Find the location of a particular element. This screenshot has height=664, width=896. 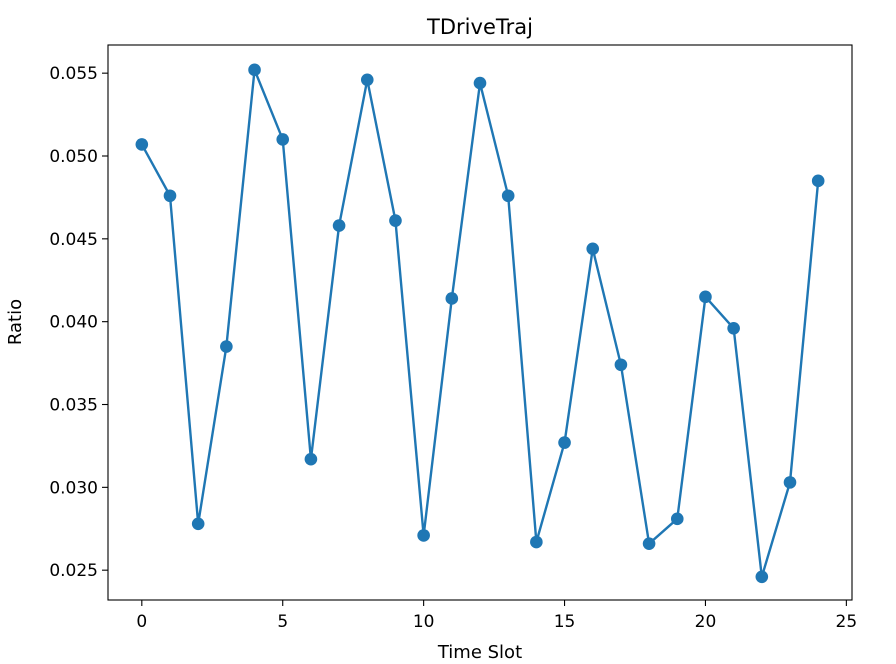

chart-title: TDriveTraj is located at coordinates (479, 27).